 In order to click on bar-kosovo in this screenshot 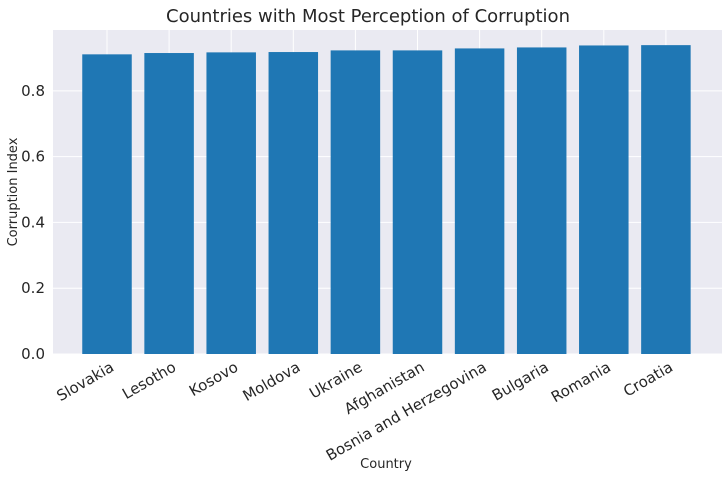, I will do `click(231, 203)`.